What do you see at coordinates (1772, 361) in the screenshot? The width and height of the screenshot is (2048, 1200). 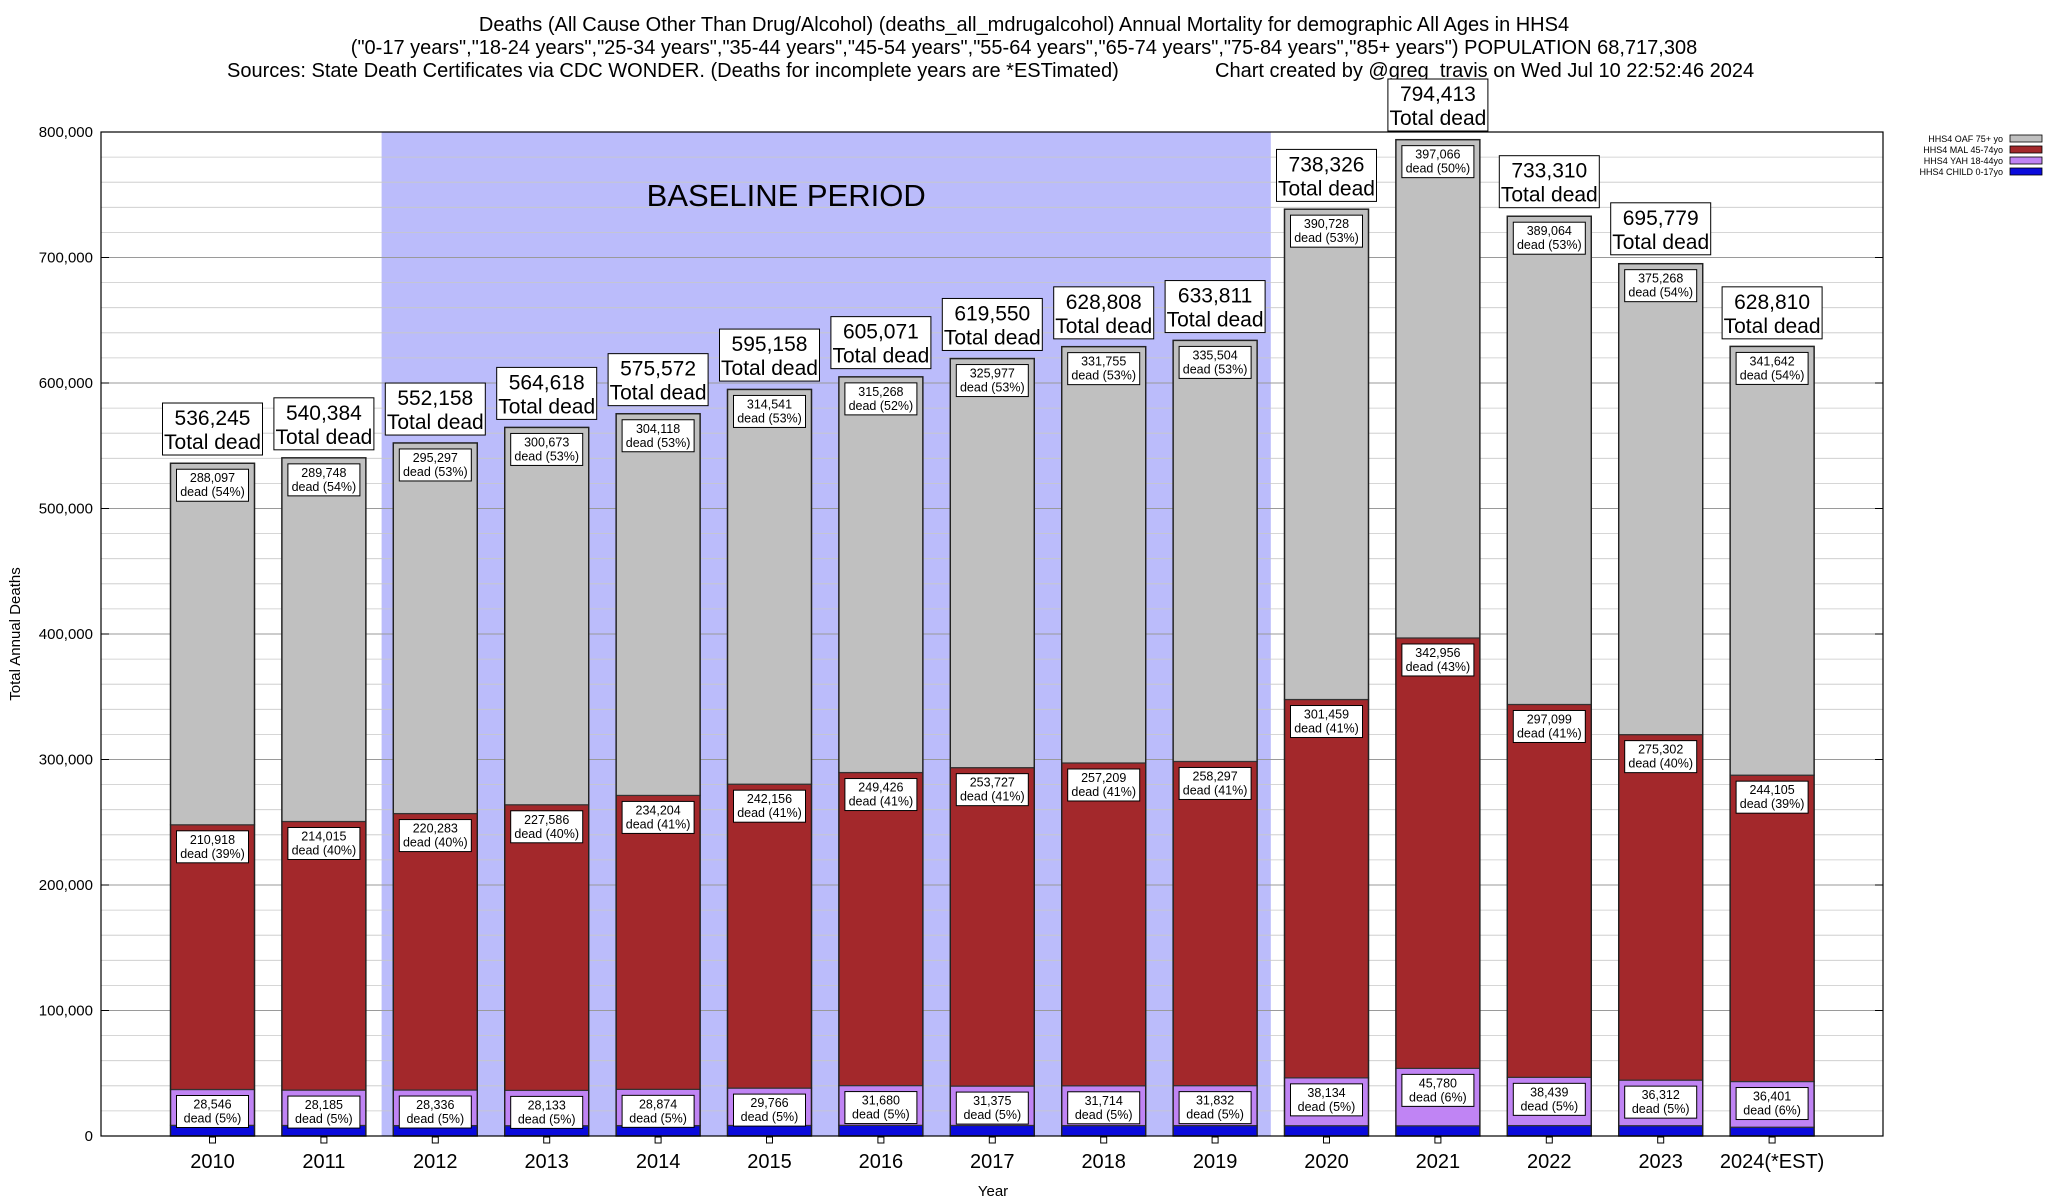 I see `segment-value-oaf: 341,642` at bounding box center [1772, 361].